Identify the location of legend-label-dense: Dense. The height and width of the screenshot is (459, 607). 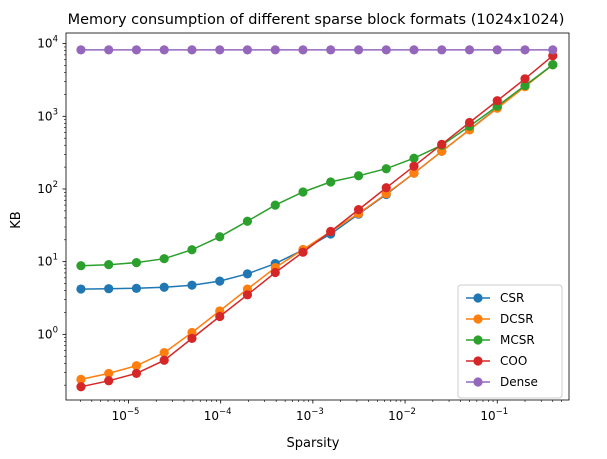
(519, 382).